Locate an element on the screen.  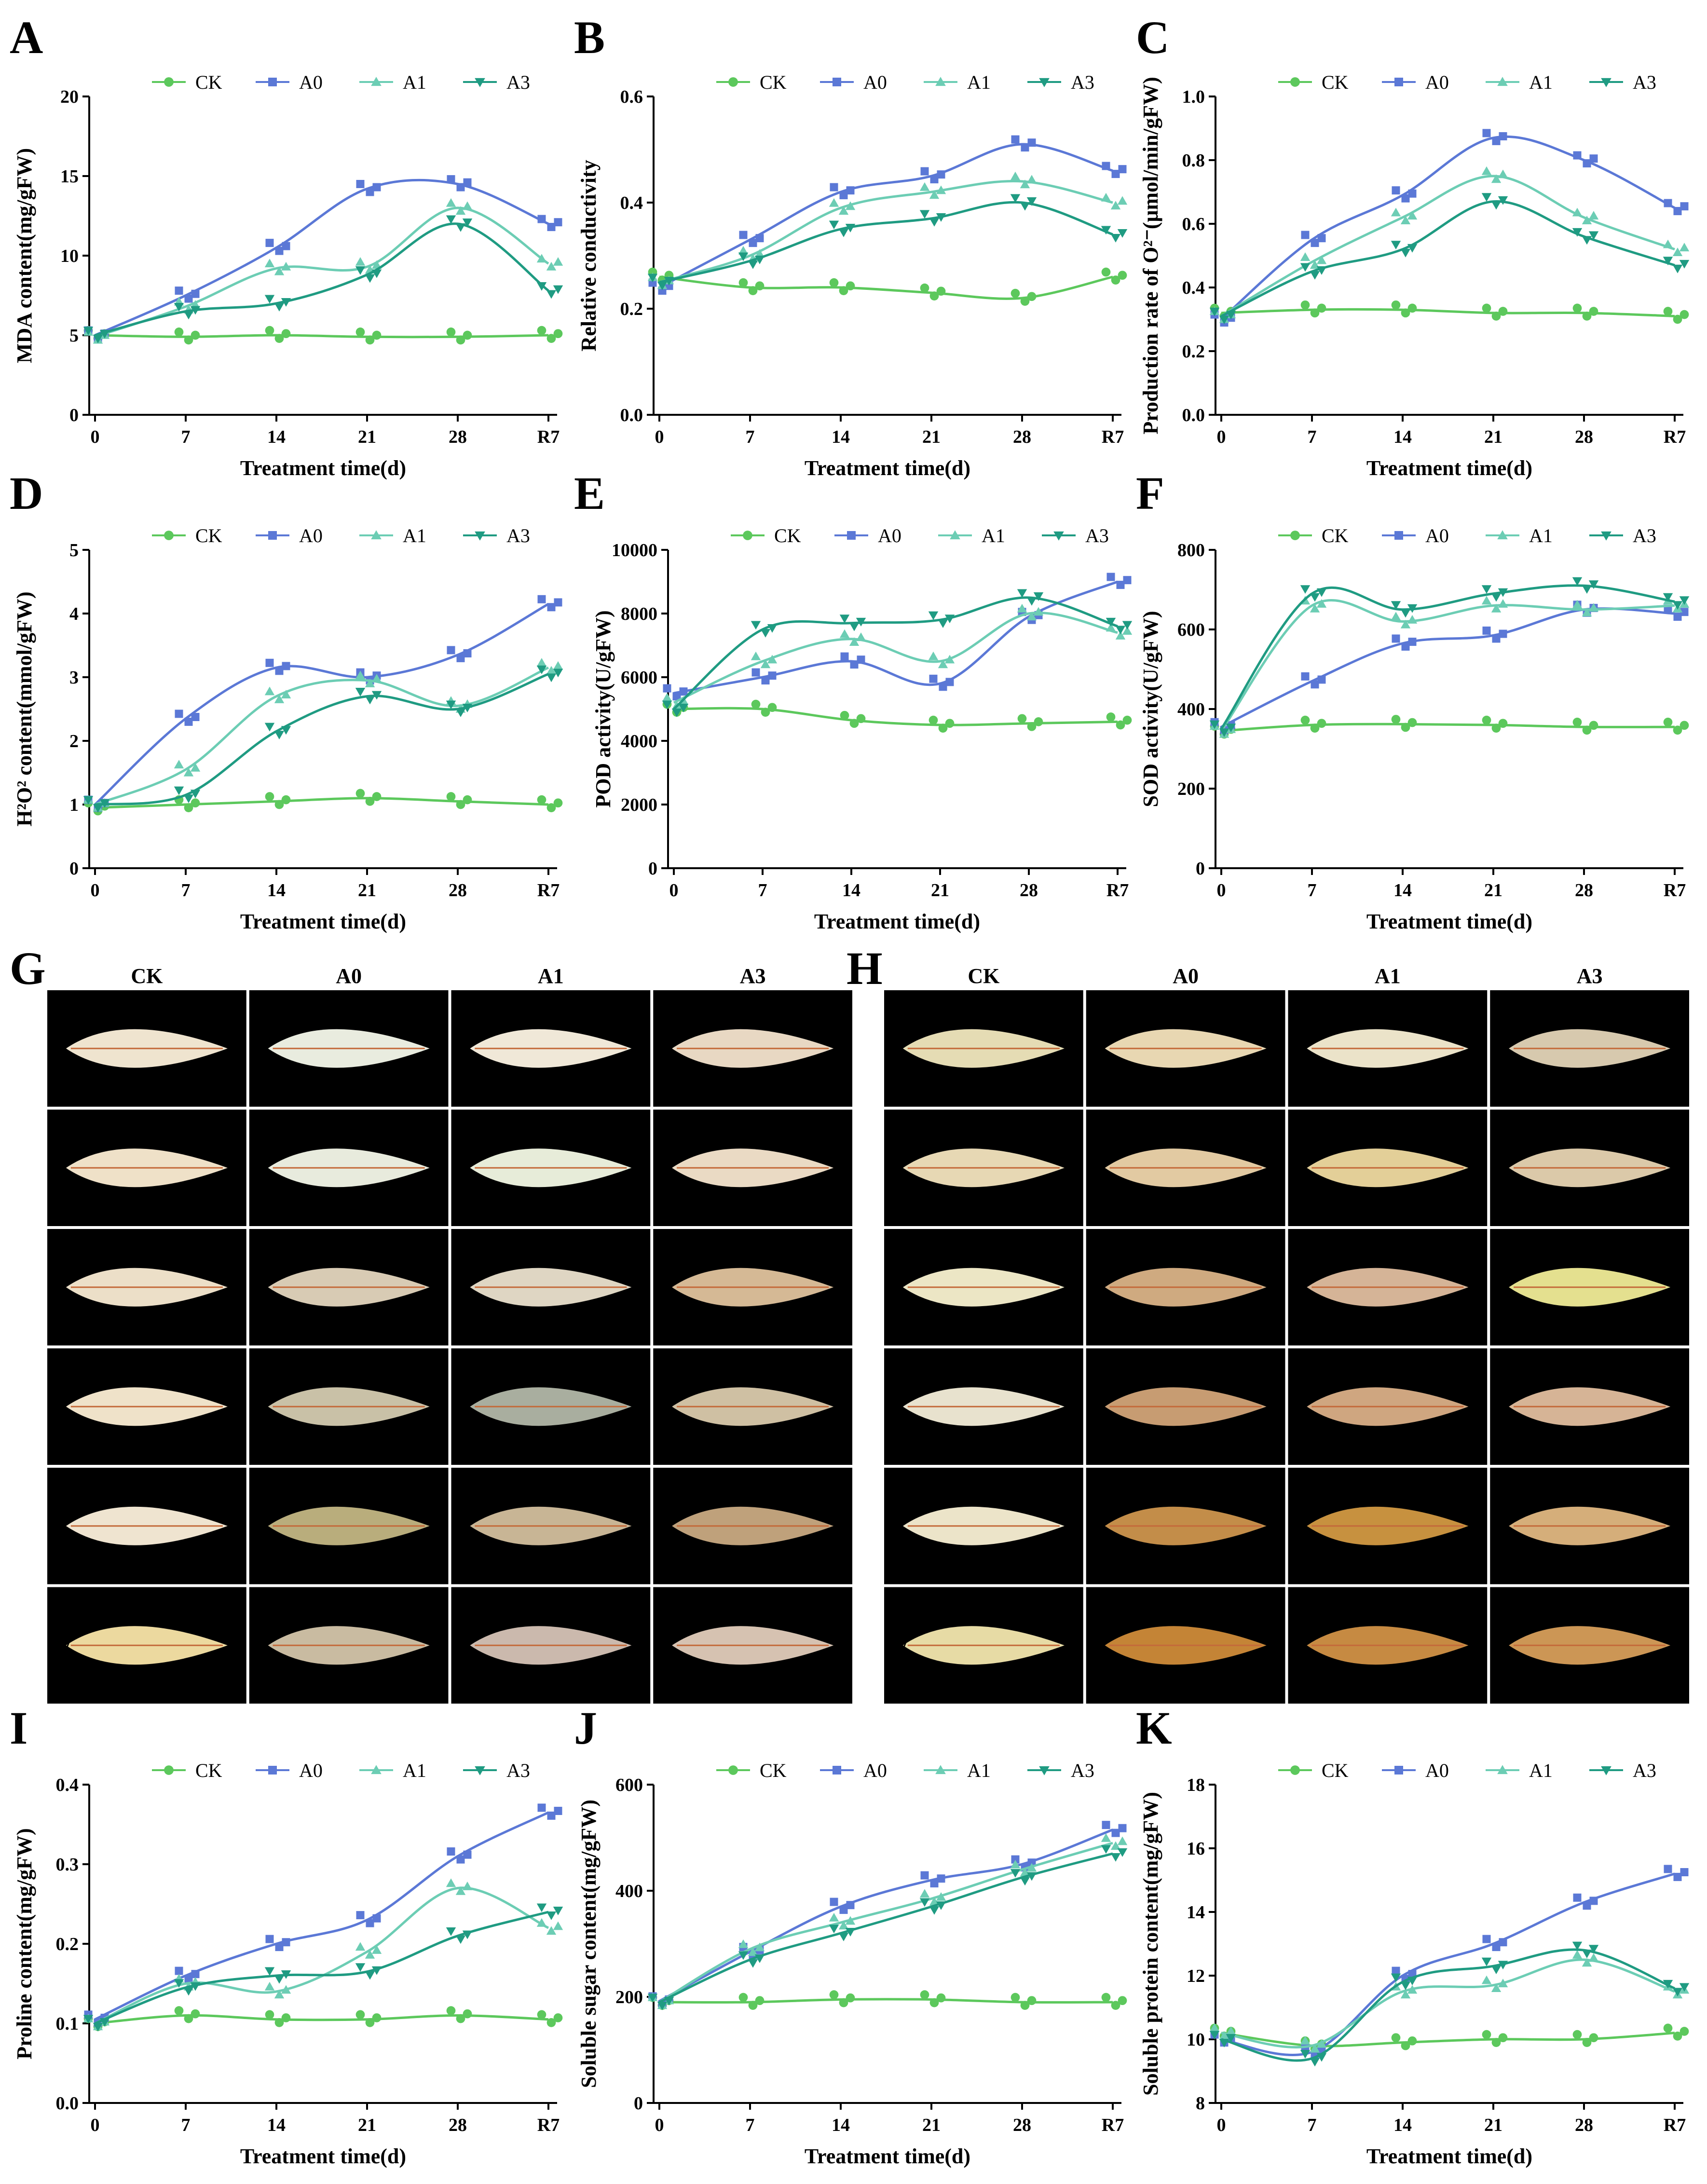
x-tick-label: 0 is located at coordinates (659, 437).